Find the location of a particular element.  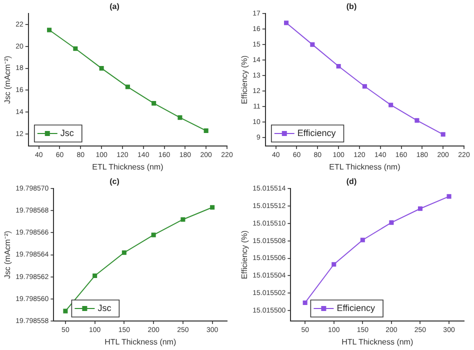

chart-title: (a) is located at coordinates (115, 7).